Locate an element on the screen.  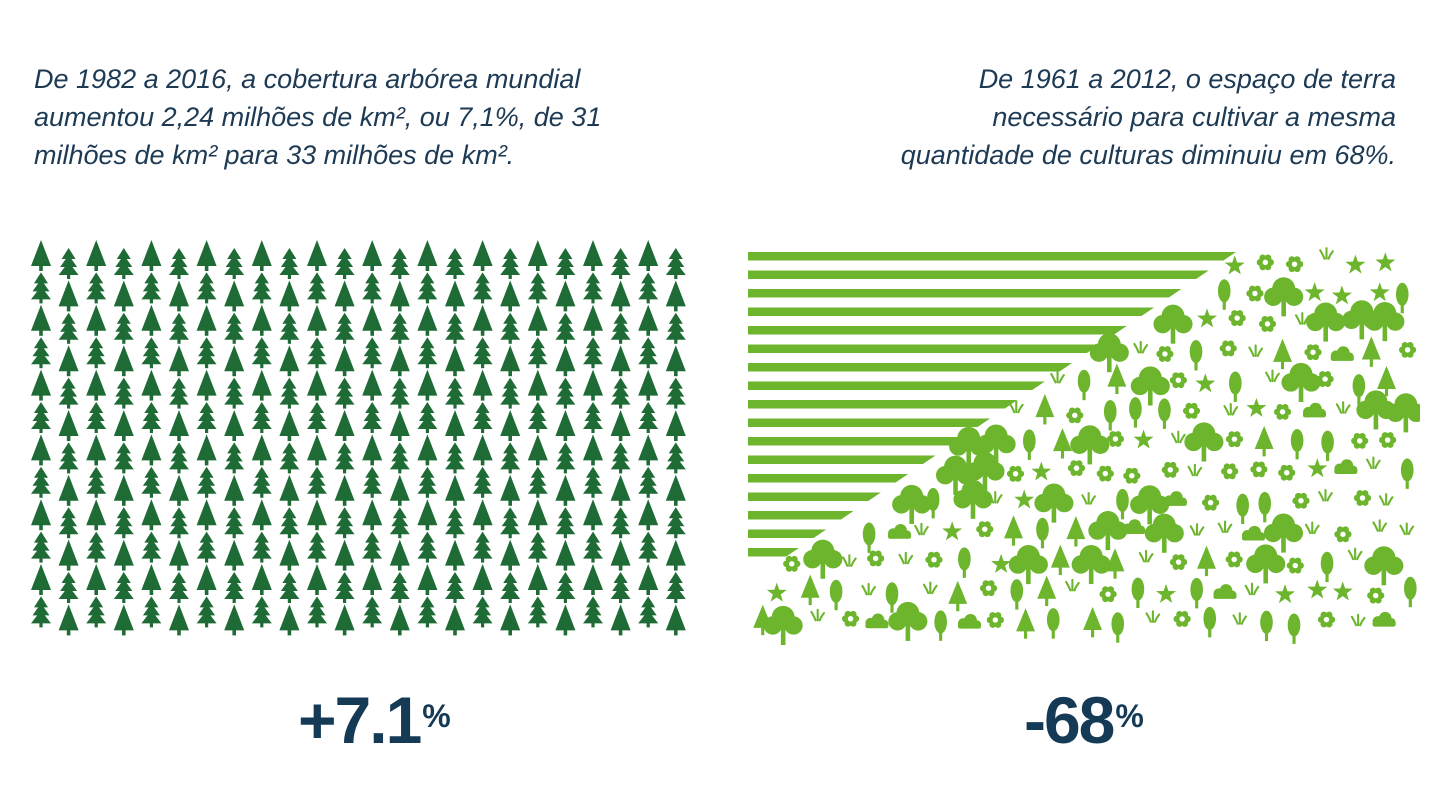
bush-icon is located at coordinates (899, 531).